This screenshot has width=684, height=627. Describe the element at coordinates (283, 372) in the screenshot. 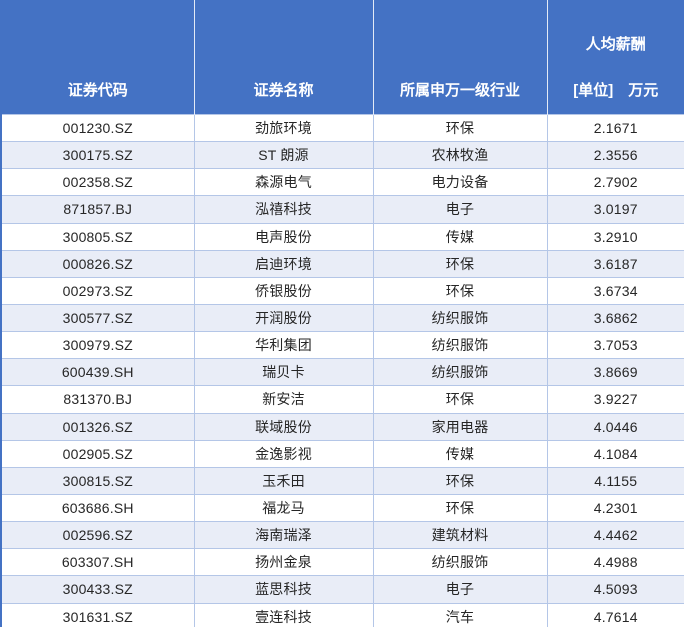

I see `cell-name: 瑞贝卡` at that location.